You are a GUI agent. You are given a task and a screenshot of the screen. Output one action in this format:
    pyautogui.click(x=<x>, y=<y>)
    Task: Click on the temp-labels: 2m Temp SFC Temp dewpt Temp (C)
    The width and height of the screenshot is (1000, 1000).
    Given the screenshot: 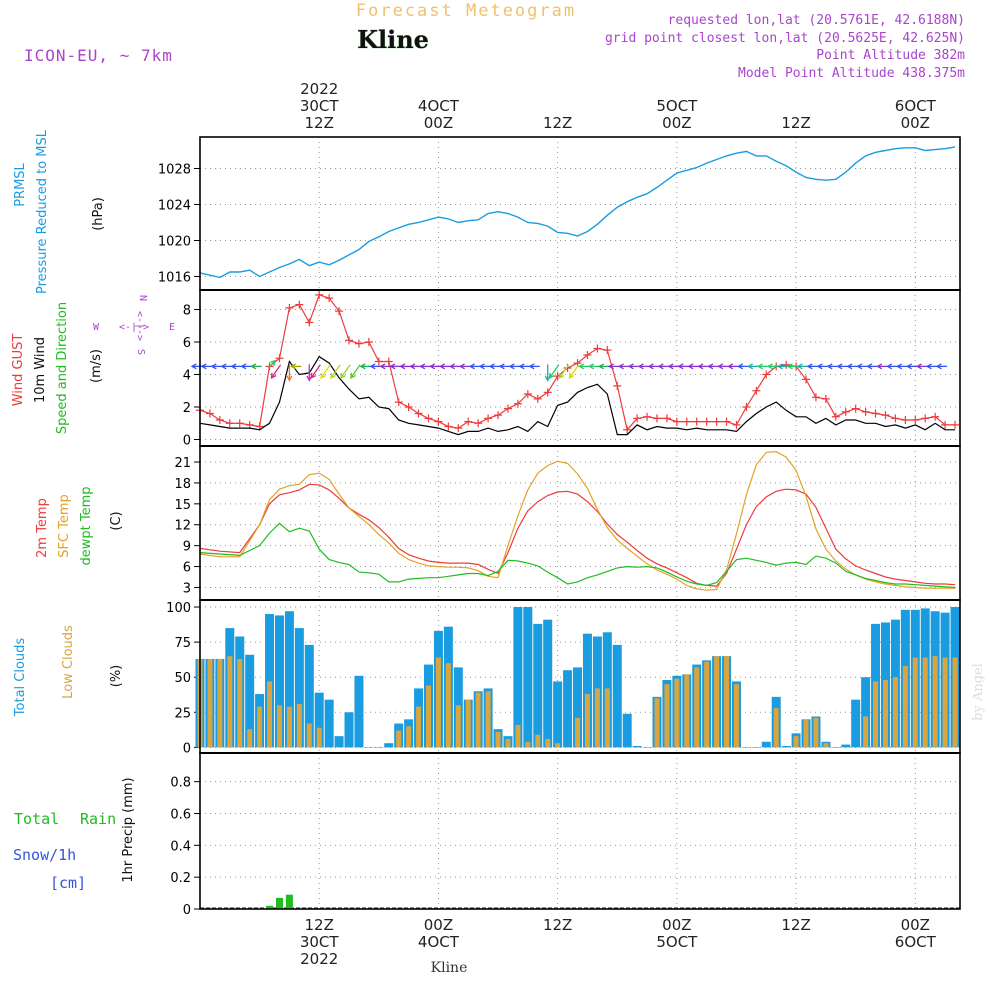 What is the action you would take?
    pyautogui.click(x=79, y=525)
    